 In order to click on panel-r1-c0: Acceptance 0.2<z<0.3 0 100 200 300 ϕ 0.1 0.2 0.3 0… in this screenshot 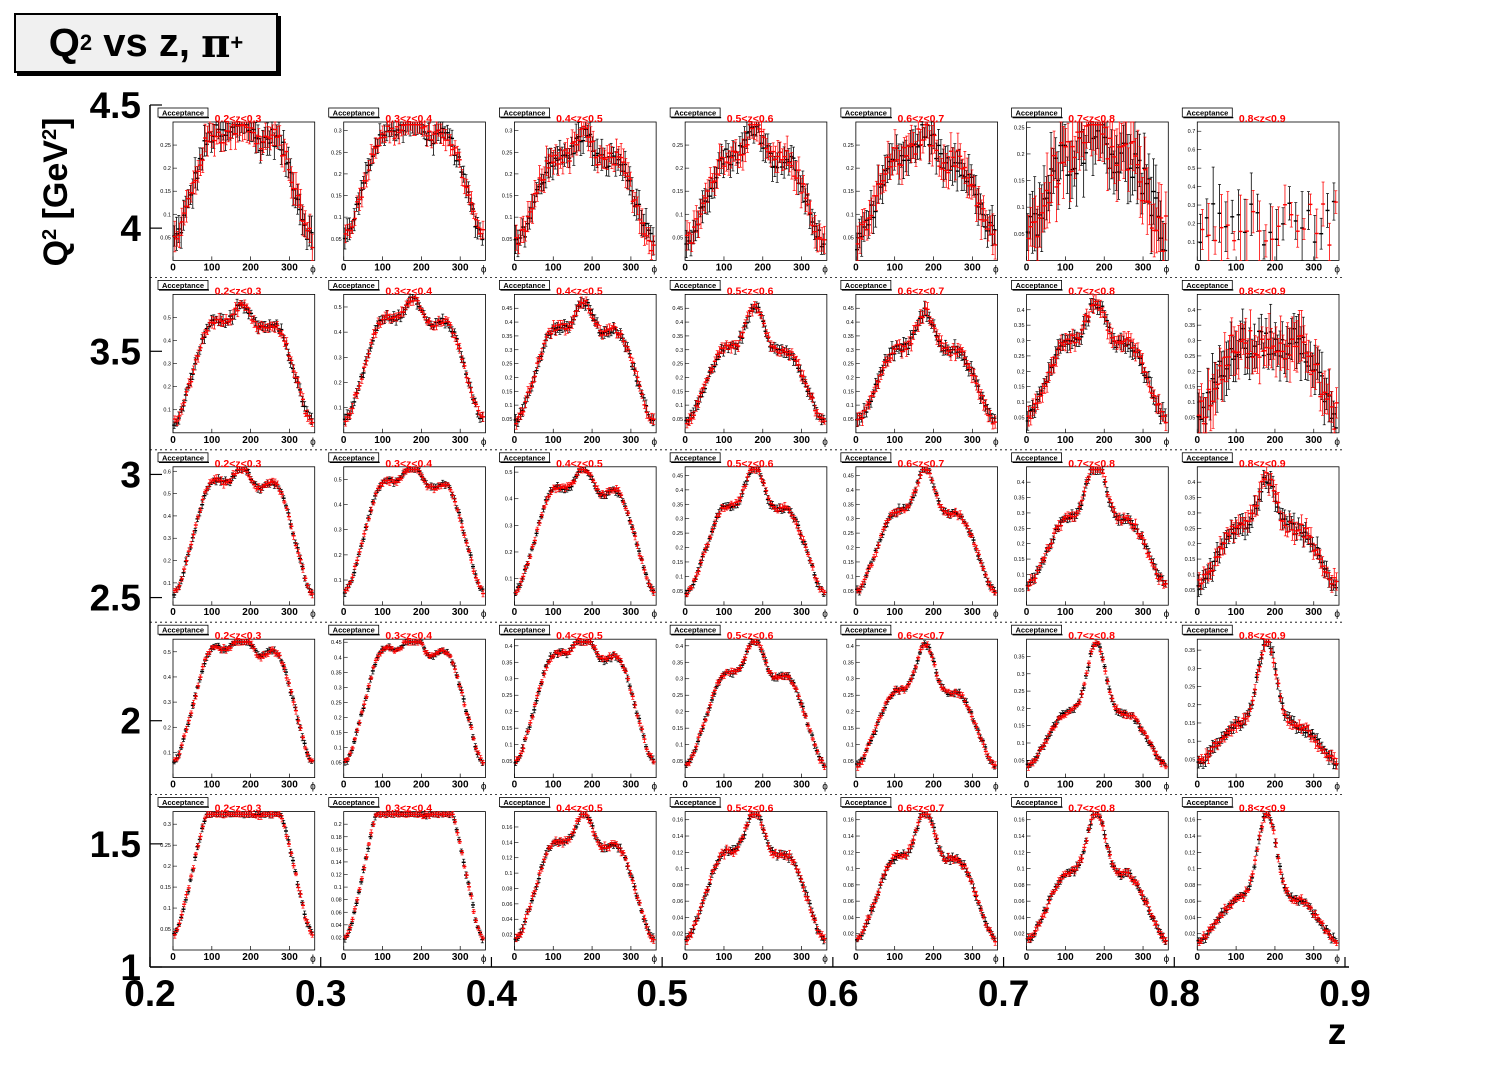, I will do `click(236, 363)`.